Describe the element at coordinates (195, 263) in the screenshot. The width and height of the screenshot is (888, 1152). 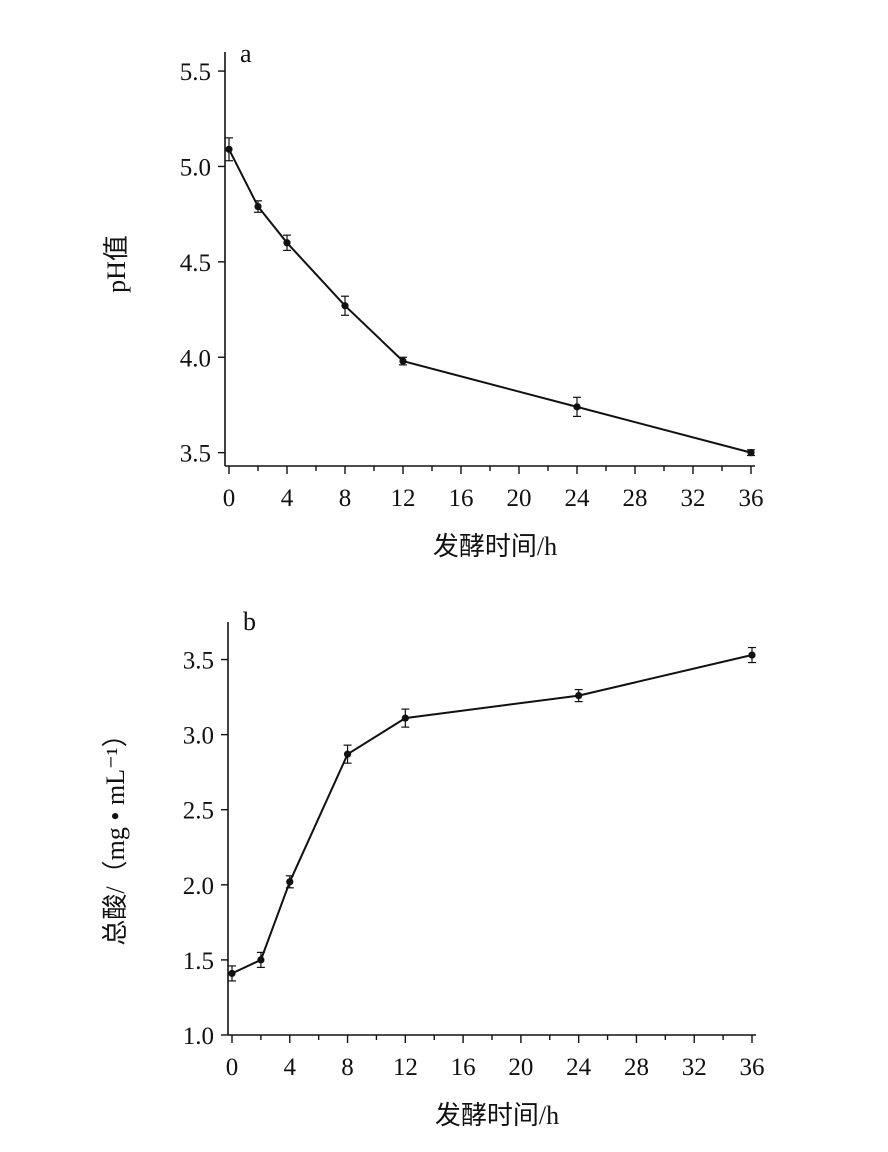
I see `y-tick-label: 4.5` at that location.